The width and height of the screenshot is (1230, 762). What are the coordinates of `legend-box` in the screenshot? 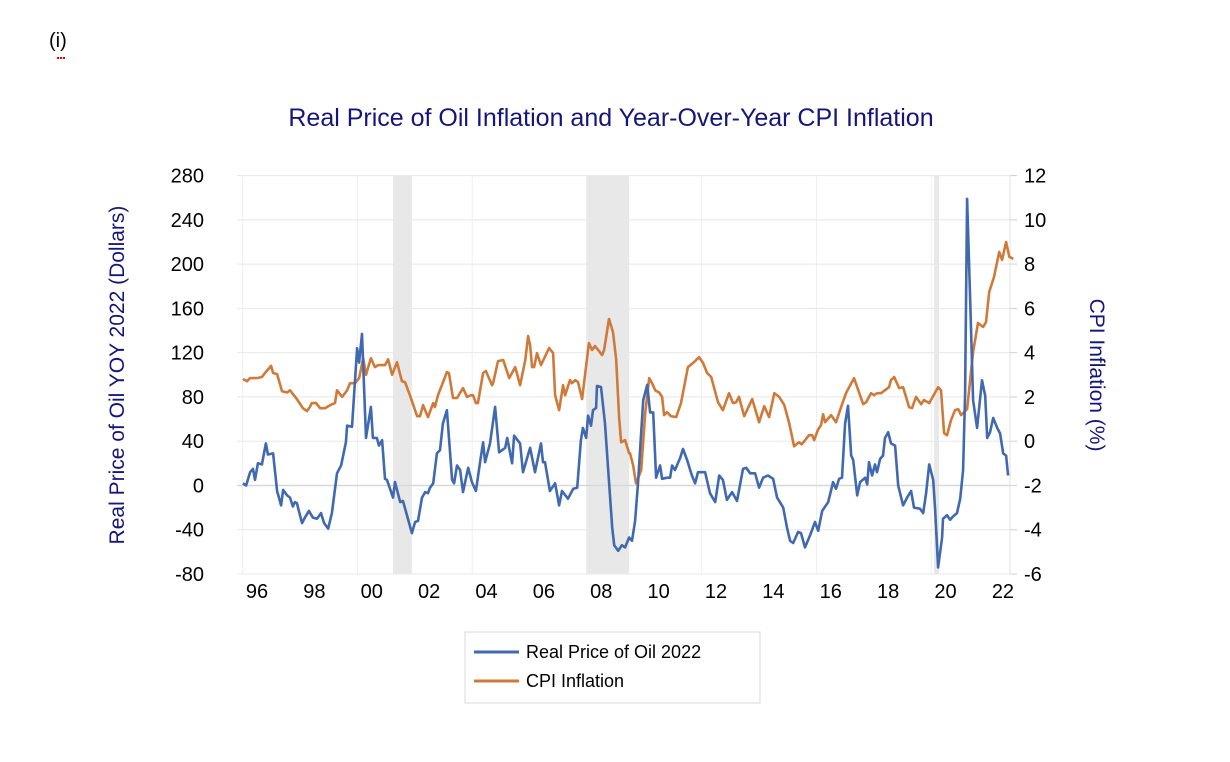 It's located at (612, 667).